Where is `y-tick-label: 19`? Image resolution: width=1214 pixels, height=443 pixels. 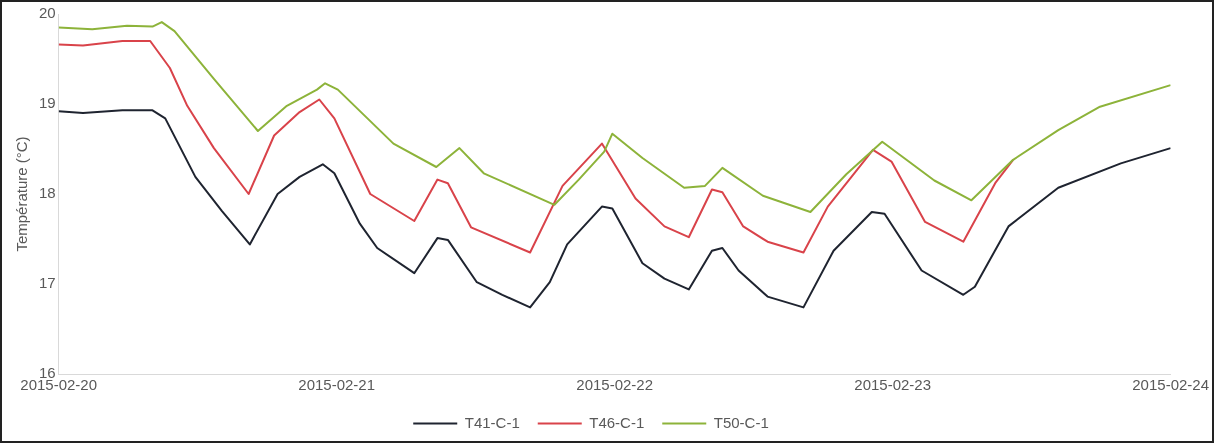
y-tick-label: 19 is located at coordinates (47, 103).